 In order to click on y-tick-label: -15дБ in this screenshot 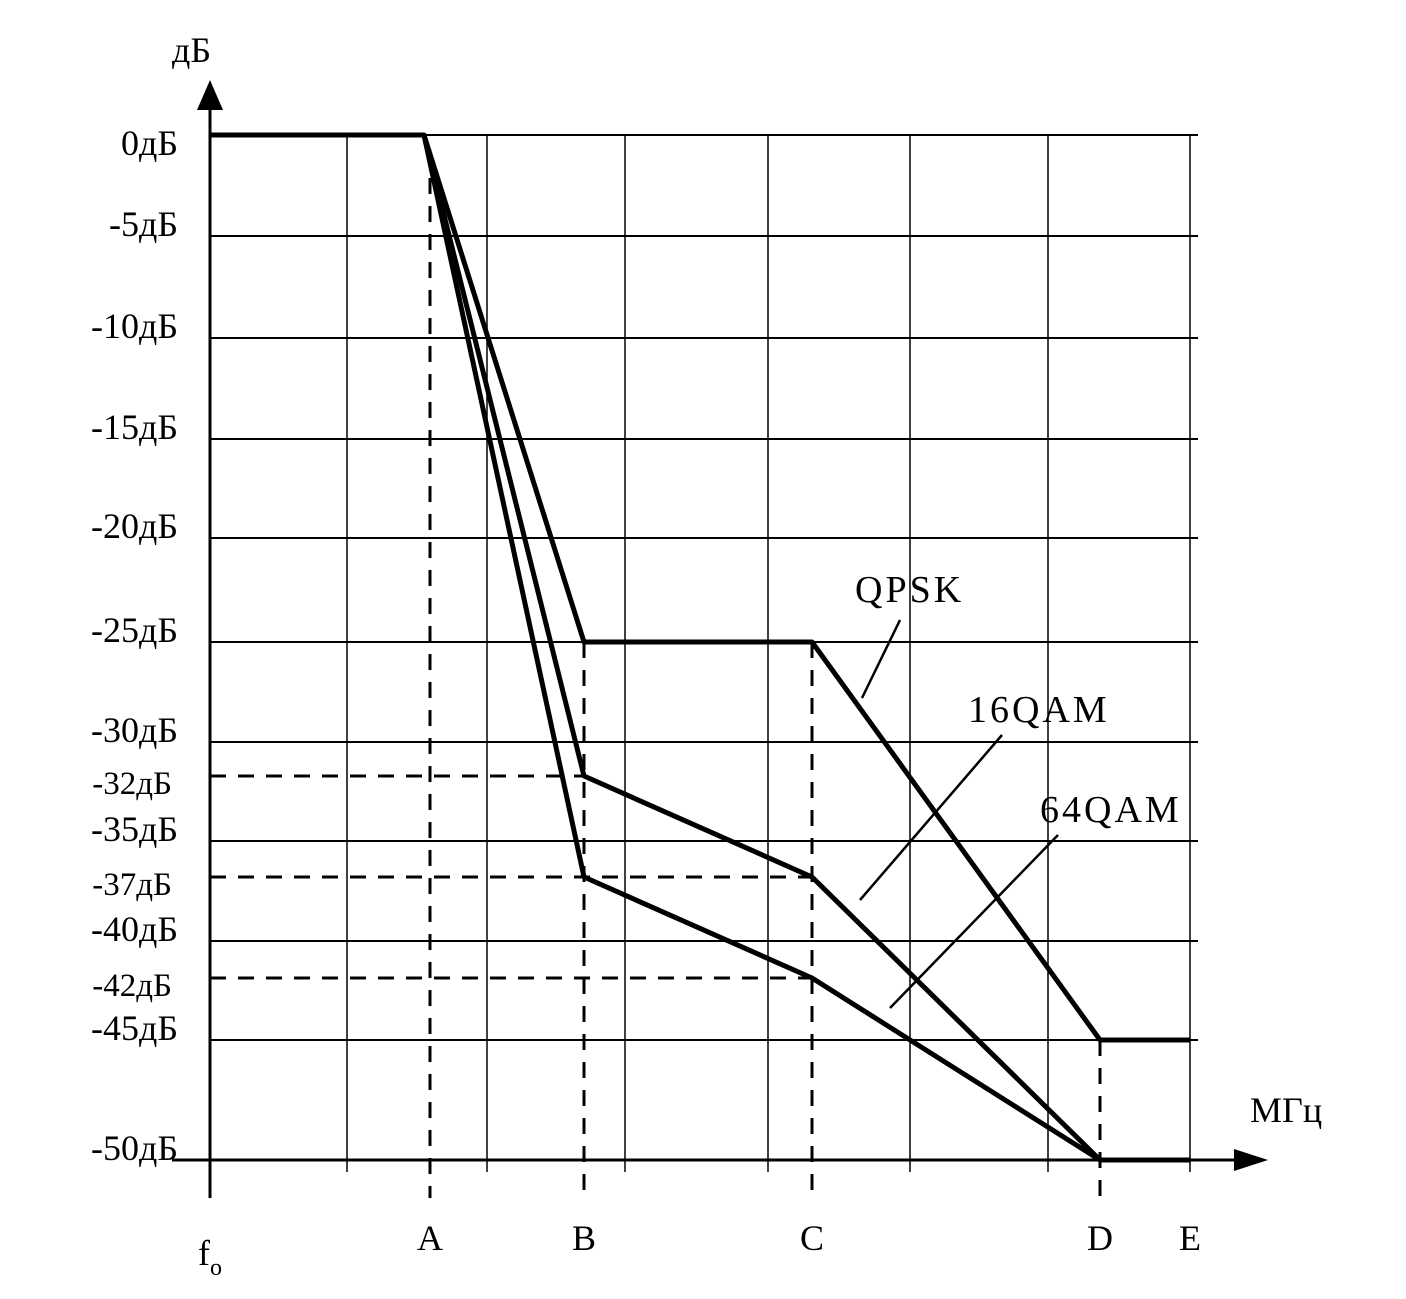, I will do `click(134, 427)`.